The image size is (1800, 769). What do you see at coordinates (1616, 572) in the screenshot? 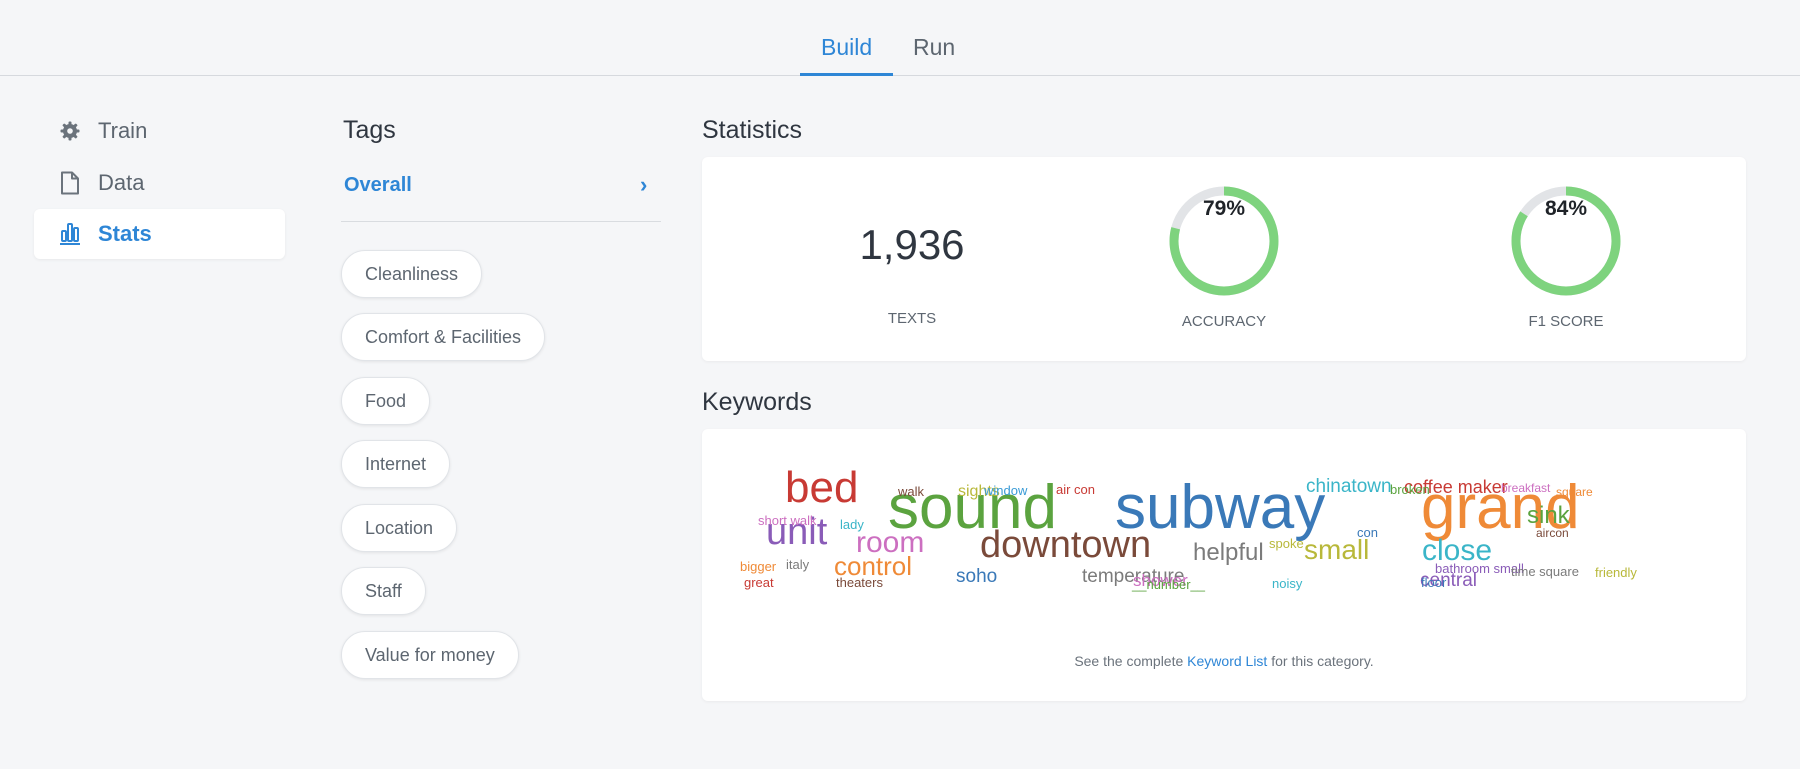
I see `keyword-friendly: friendly` at bounding box center [1616, 572].